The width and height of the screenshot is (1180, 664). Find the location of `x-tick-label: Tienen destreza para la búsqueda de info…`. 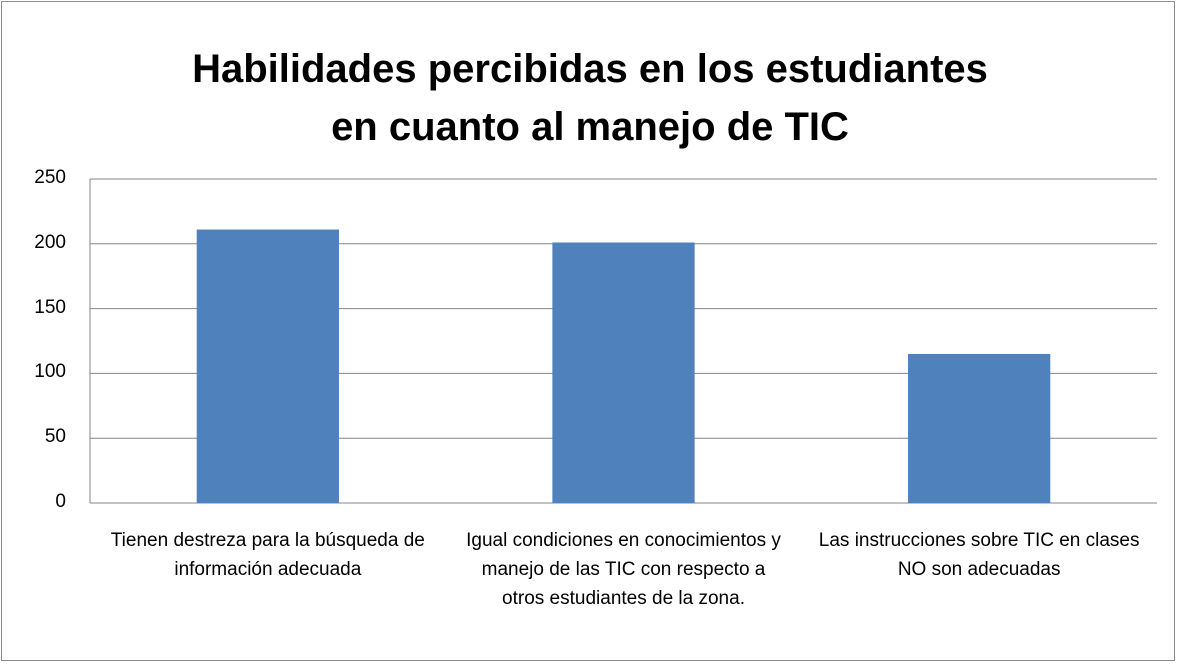

x-tick-label: Tienen destreza para la búsqueda de info… is located at coordinates (267, 555).